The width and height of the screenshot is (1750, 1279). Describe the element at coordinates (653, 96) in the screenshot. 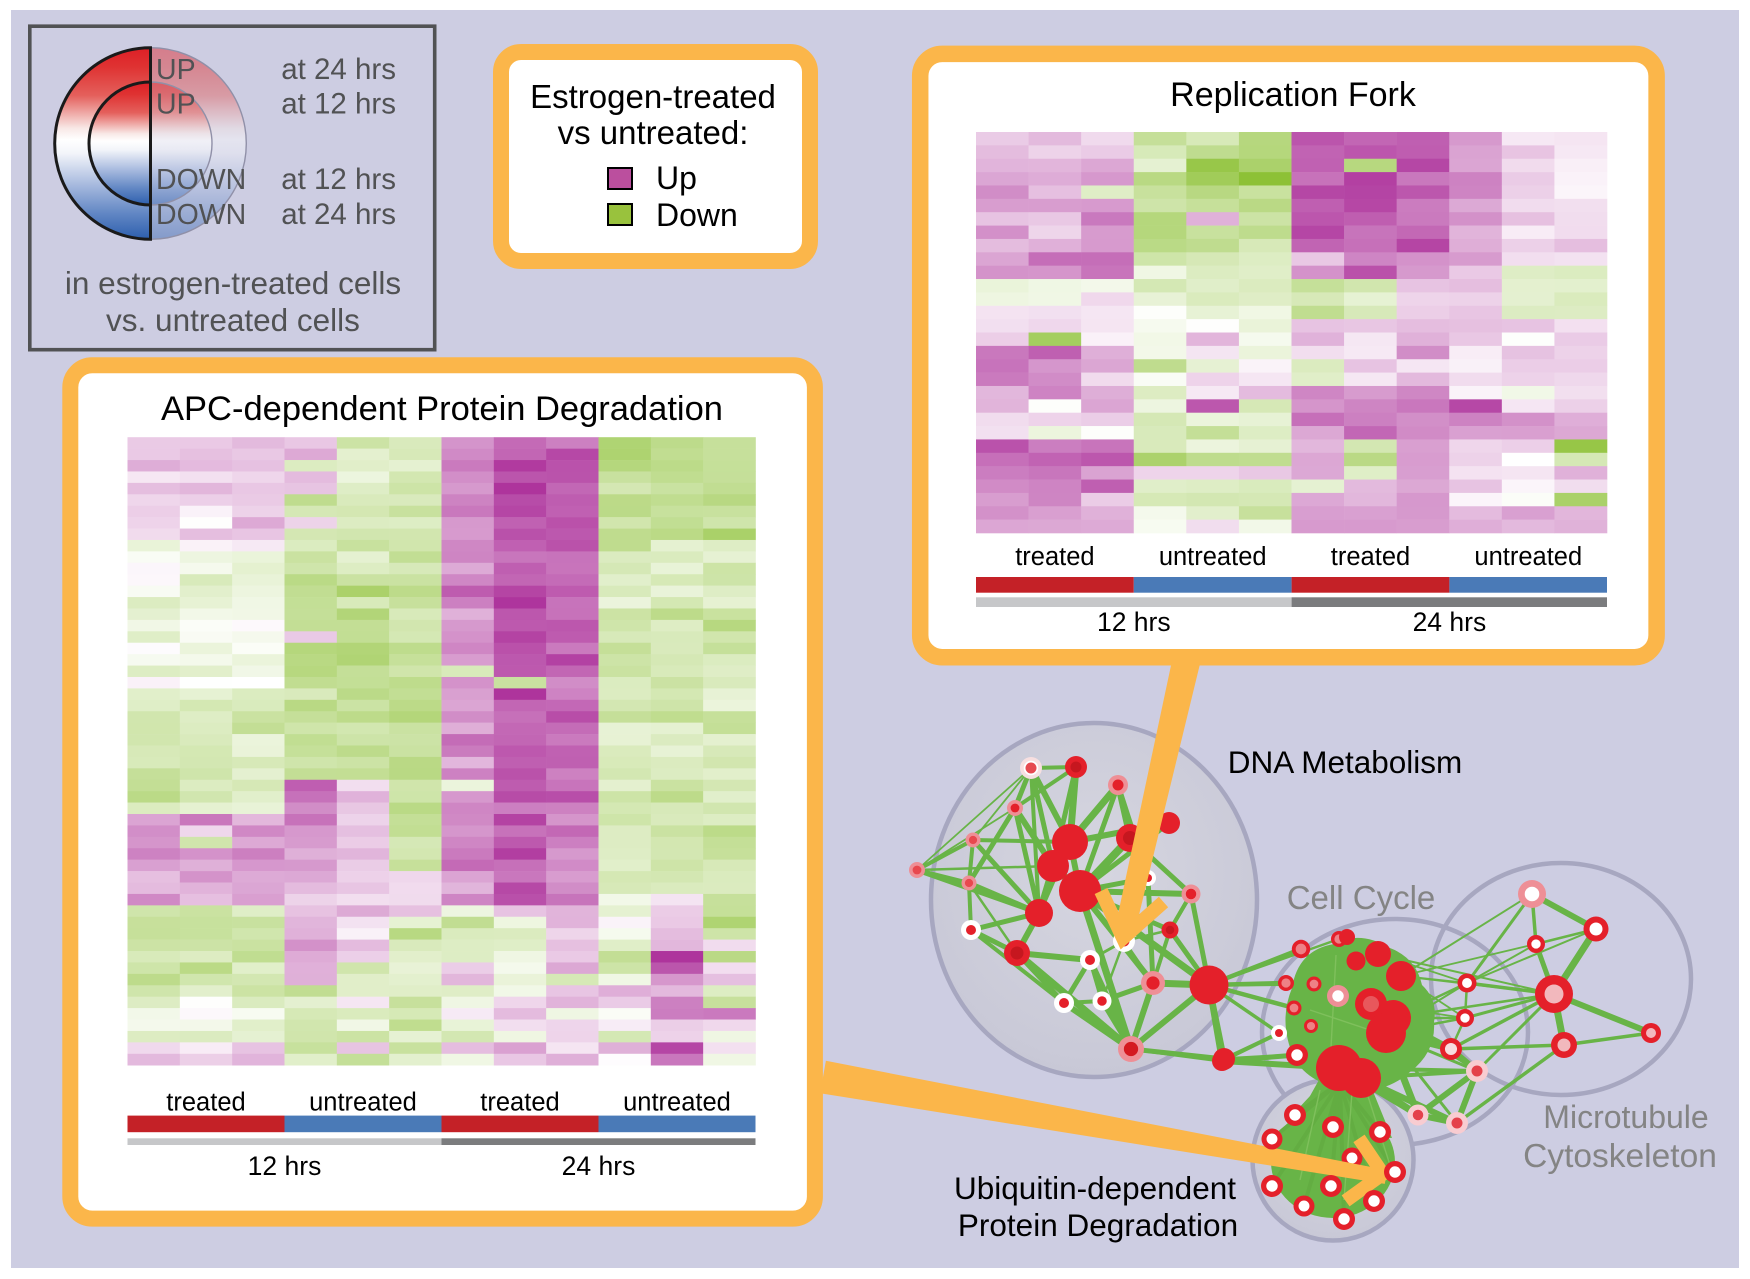

I see `svg-text: Estrogen-treated` at that location.